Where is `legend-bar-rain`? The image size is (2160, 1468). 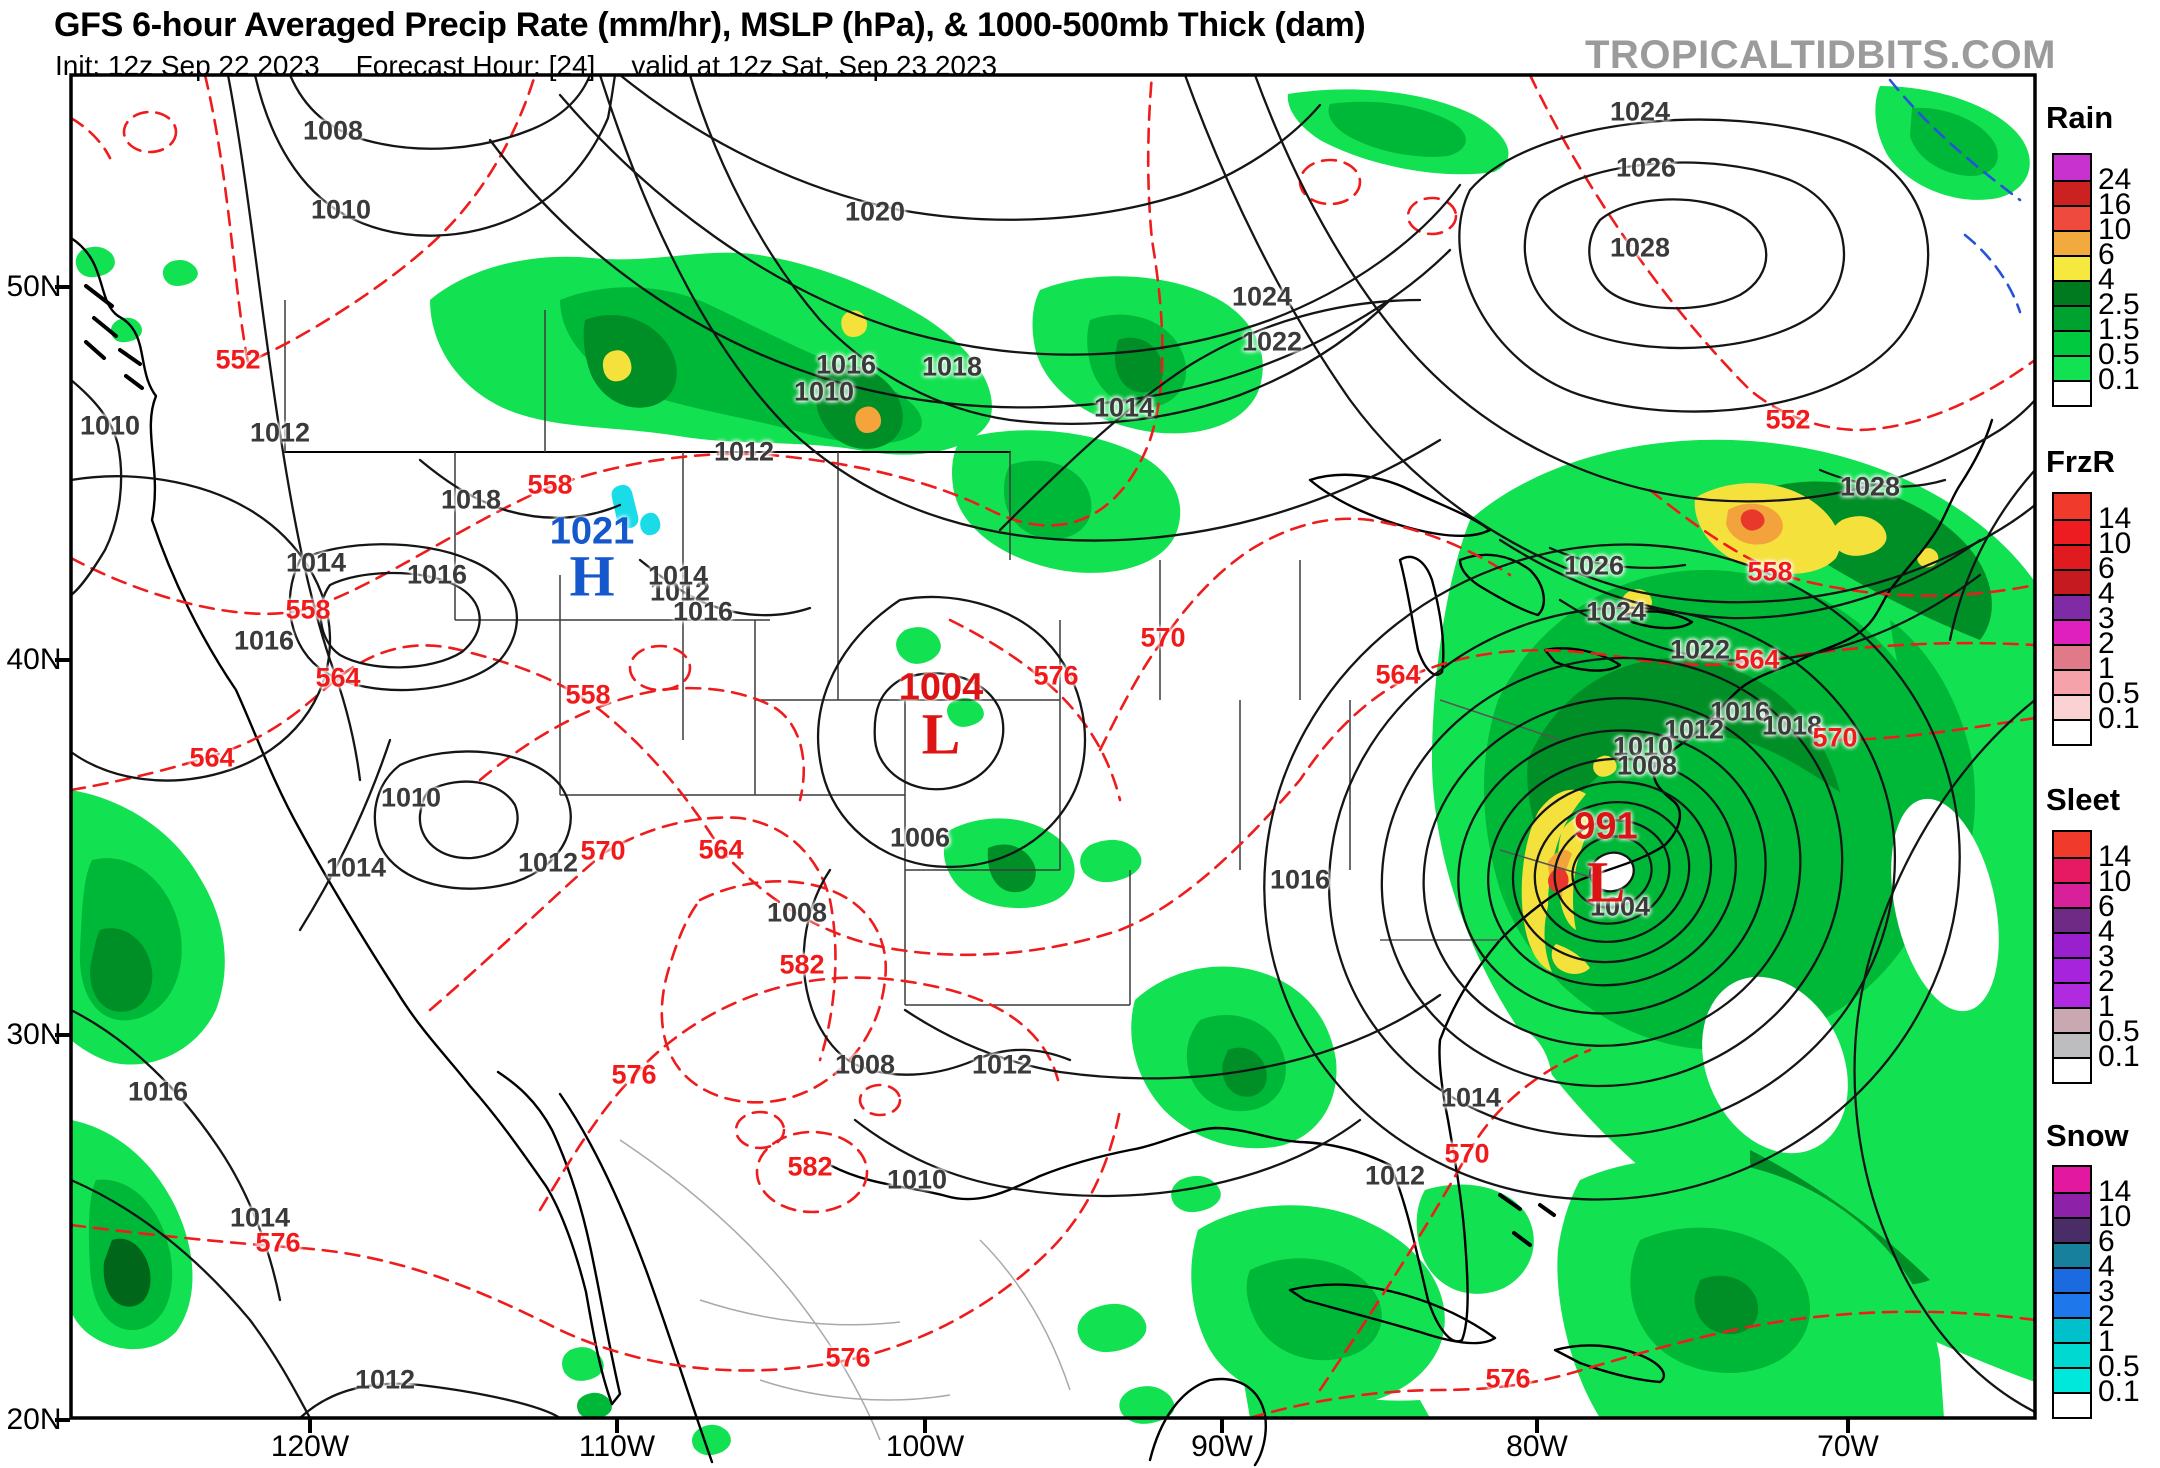
legend-bar-rain is located at coordinates (2072, 280).